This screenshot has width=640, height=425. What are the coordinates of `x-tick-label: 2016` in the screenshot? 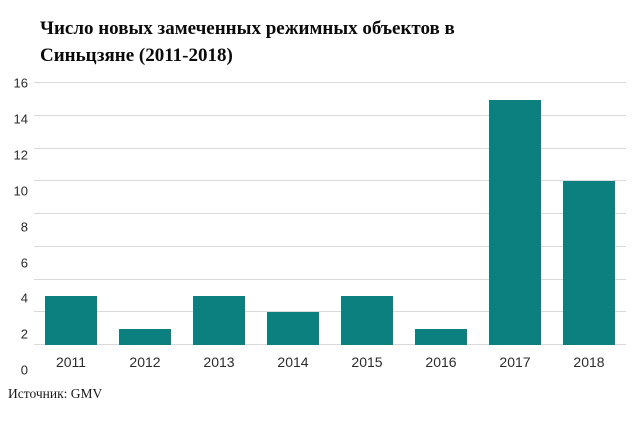 It's located at (441, 362).